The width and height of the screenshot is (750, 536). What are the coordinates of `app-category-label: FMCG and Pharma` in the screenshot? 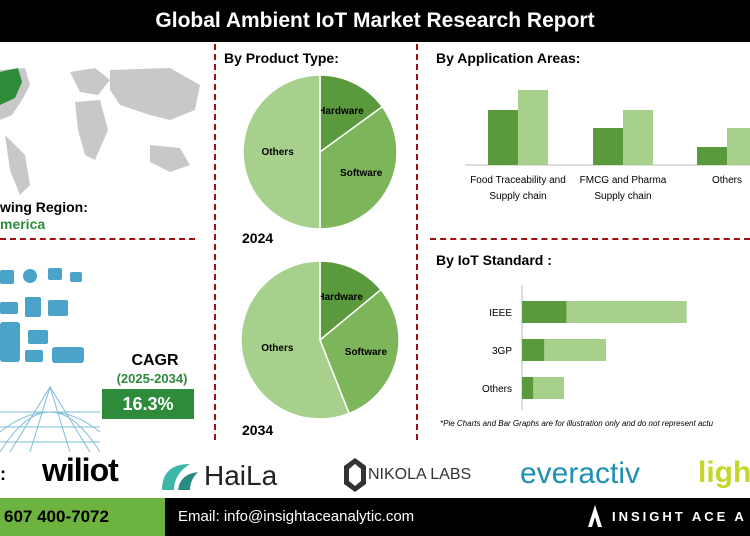 It's located at (623, 180).